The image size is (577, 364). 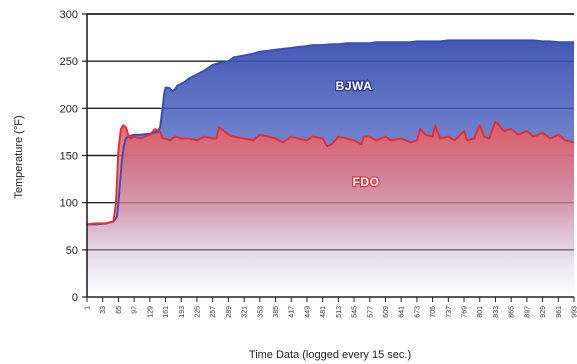 I want to click on x-tick-label: 257, so click(x=213, y=312).